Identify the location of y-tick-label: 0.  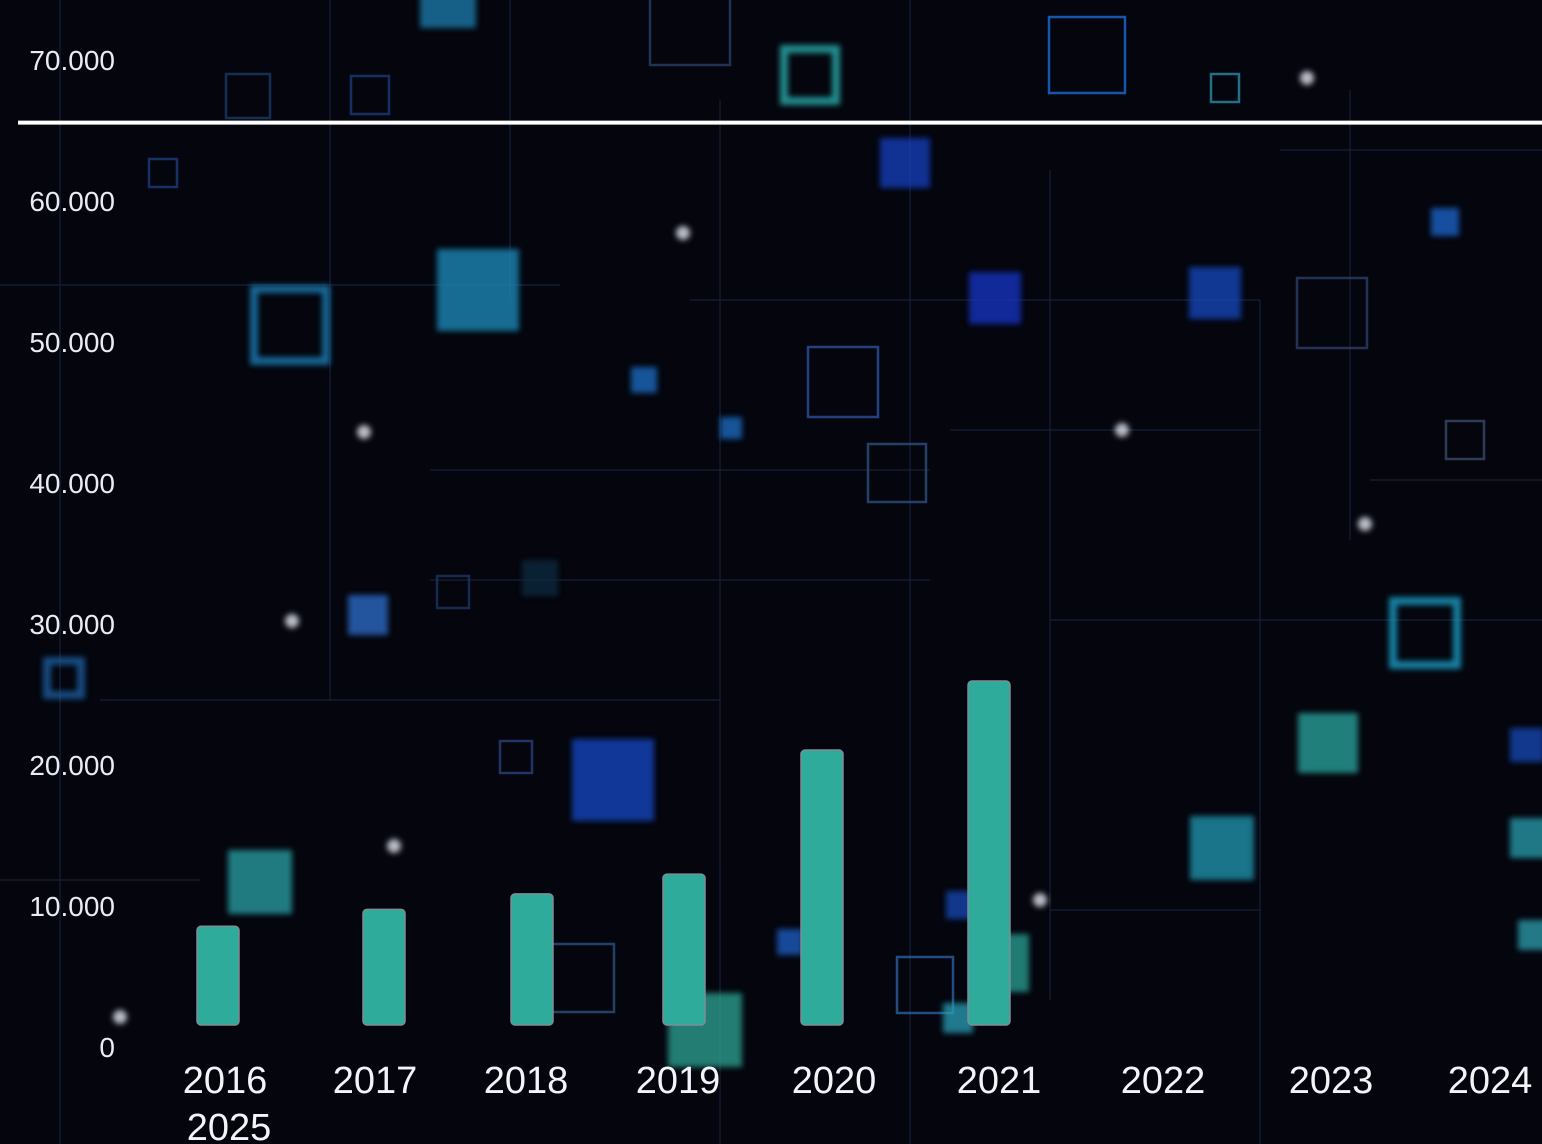
(107, 1047).